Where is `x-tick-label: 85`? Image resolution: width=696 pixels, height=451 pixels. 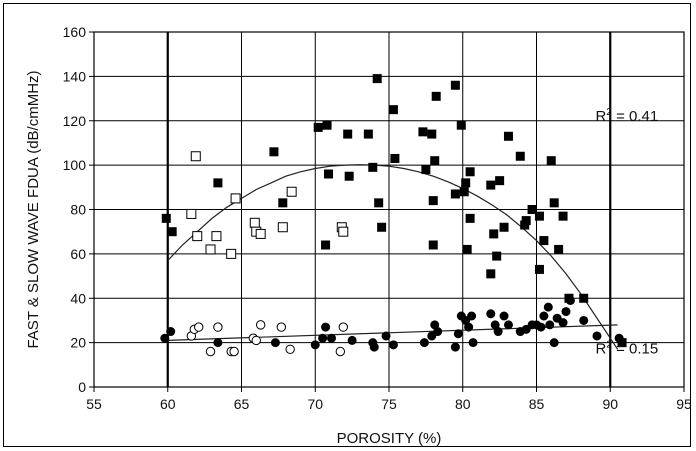 x-tick-label: 85 is located at coordinates (537, 404).